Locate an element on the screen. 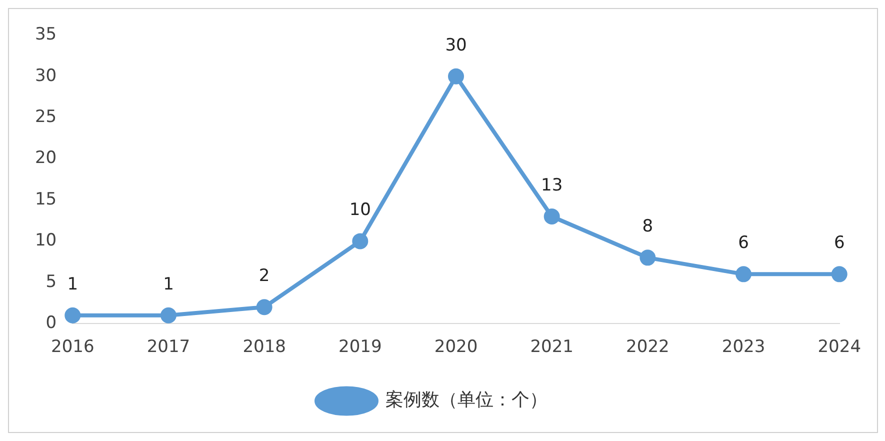  y-tick-label: 0 is located at coordinates (51, 323).